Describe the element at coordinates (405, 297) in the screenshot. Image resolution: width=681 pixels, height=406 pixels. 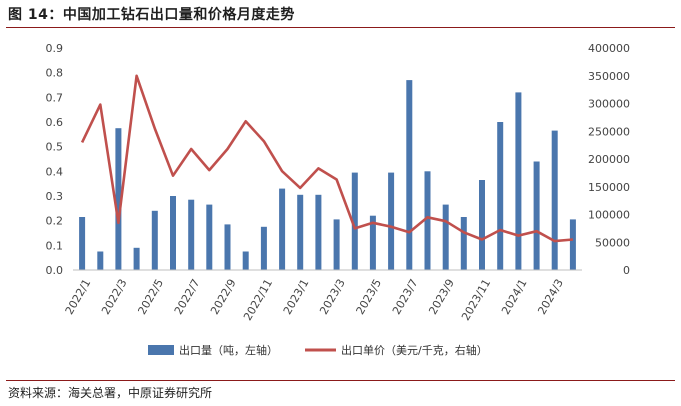
I see `x-tick: 2023/7` at that location.